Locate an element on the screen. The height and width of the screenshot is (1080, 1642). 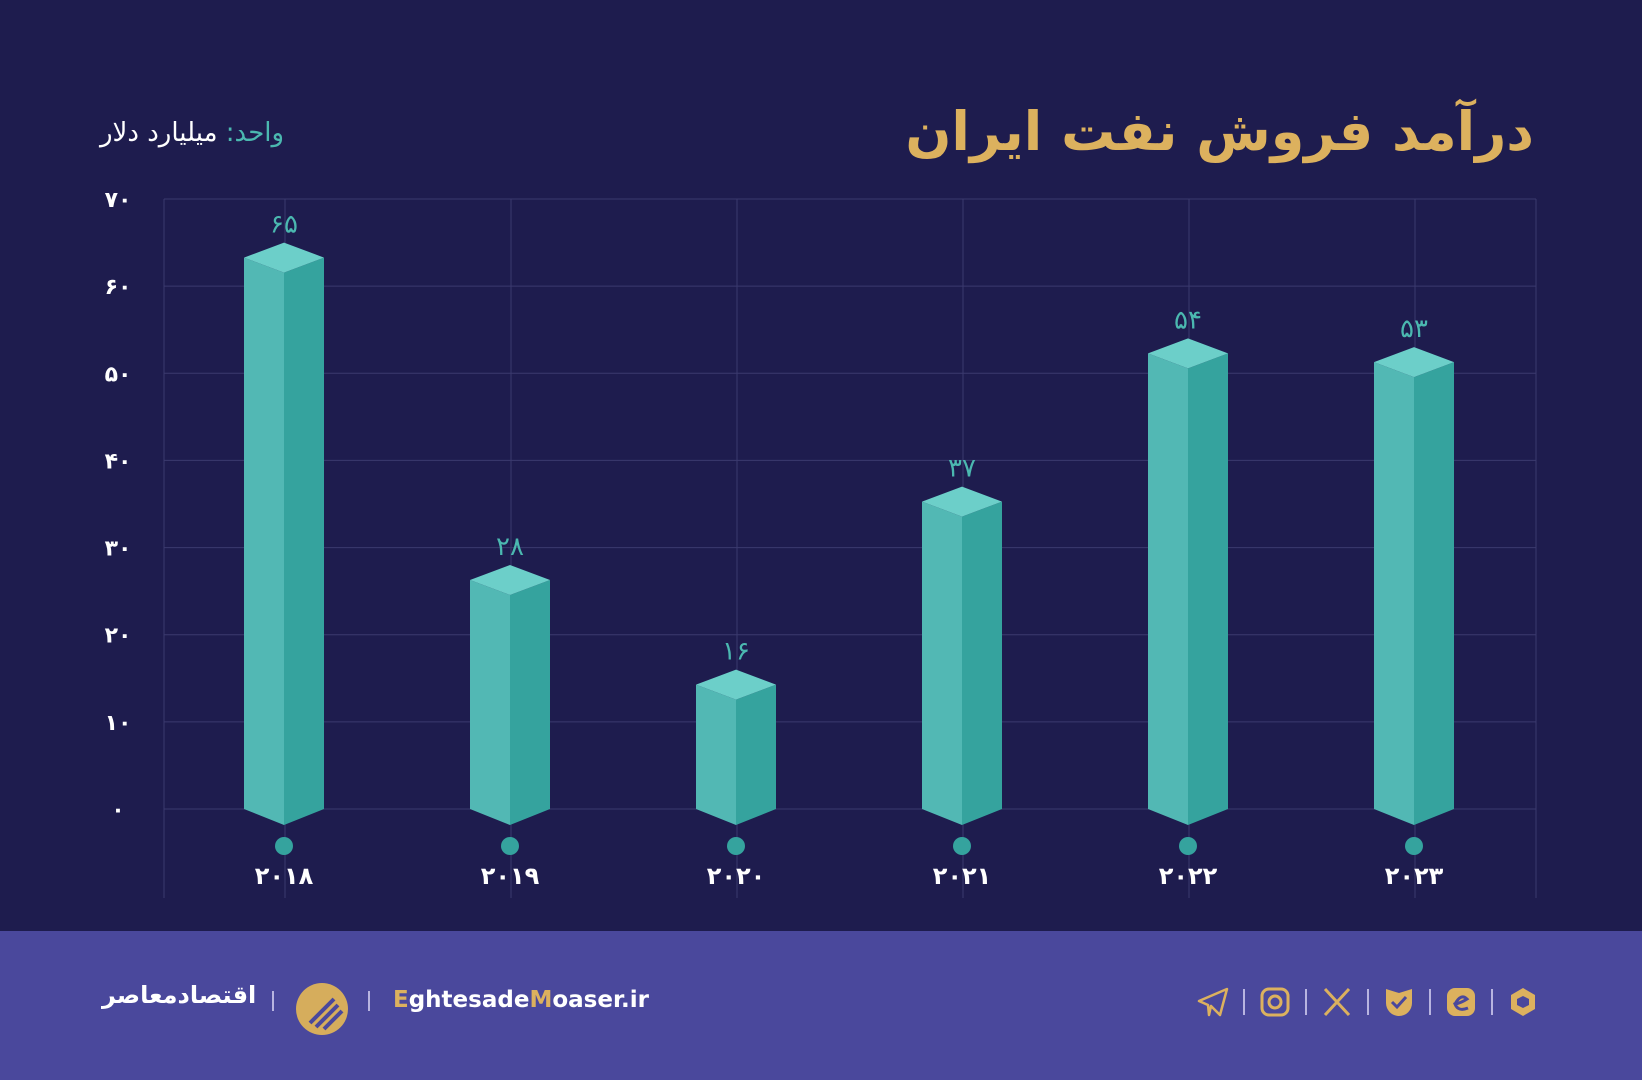
y-tick-label: ۱۰ is located at coordinates (118, 723).